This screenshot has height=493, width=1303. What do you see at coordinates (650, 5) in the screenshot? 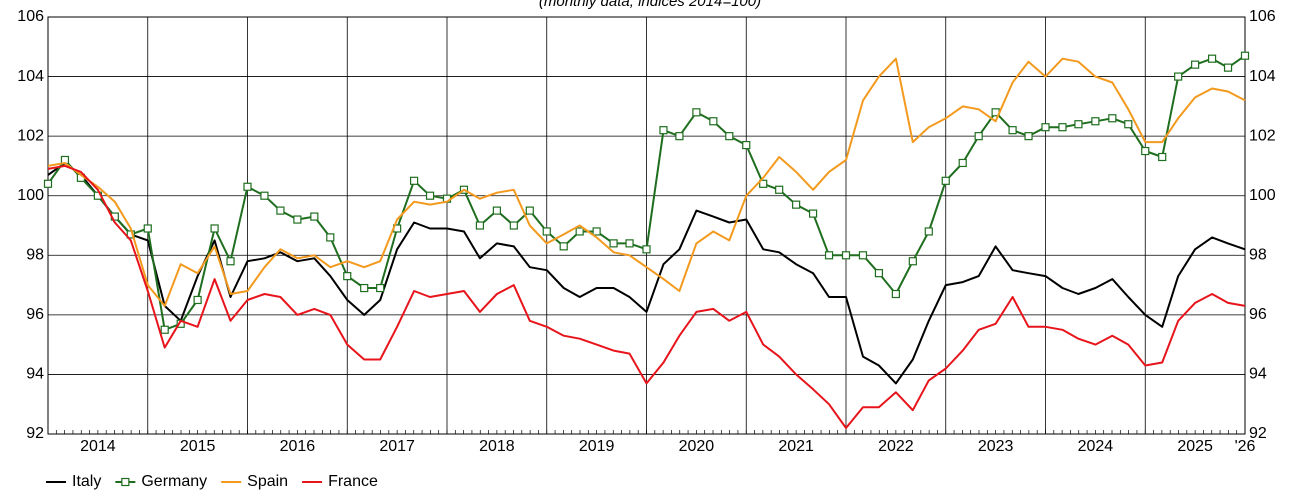
I see `chart-subtitle: (monthly data; indices 2014=100)` at bounding box center [650, 5].